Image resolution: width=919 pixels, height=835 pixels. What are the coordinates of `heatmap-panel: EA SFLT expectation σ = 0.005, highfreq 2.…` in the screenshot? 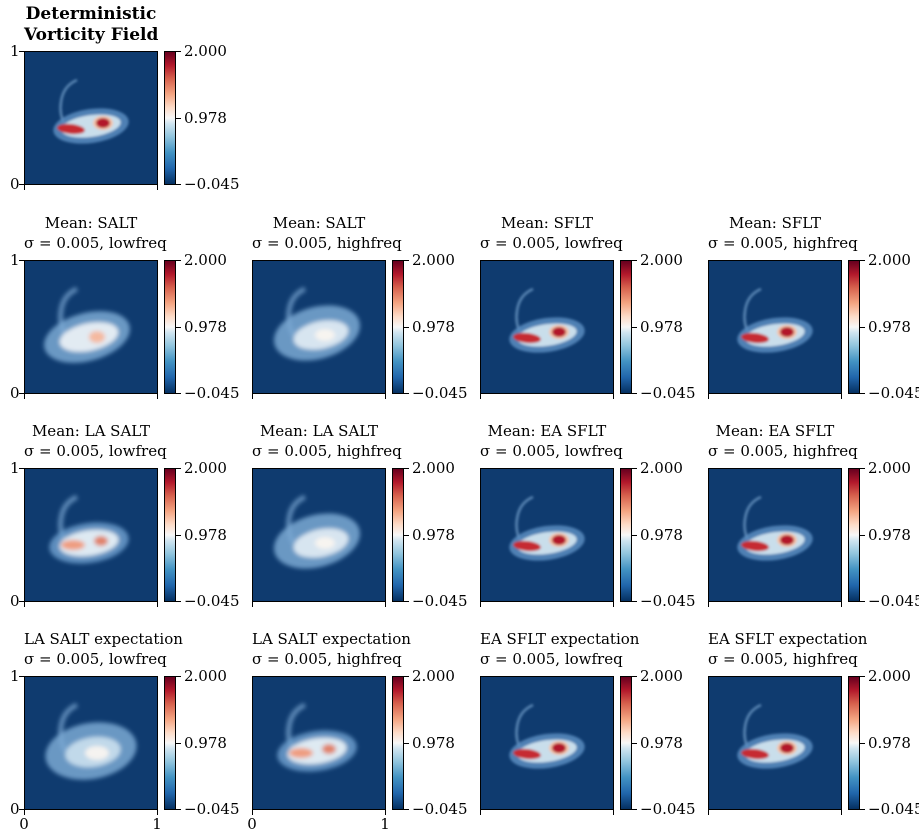 It's located at (813, 723).